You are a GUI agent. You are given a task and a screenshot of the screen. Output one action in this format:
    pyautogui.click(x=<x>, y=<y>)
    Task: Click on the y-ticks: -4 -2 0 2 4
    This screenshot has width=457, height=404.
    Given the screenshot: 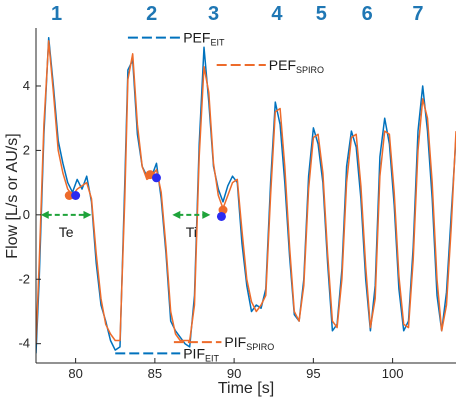 What is the action you would take?
    pyautogui.click(x=29, y=214)
    